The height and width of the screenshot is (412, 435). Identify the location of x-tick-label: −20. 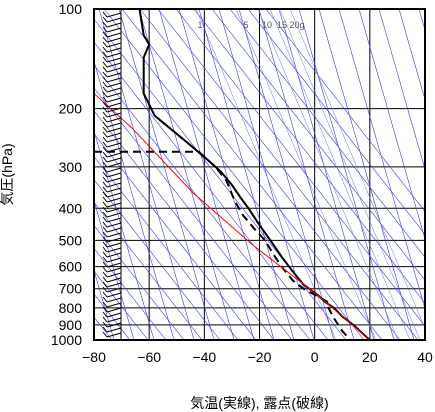
(260, 357).